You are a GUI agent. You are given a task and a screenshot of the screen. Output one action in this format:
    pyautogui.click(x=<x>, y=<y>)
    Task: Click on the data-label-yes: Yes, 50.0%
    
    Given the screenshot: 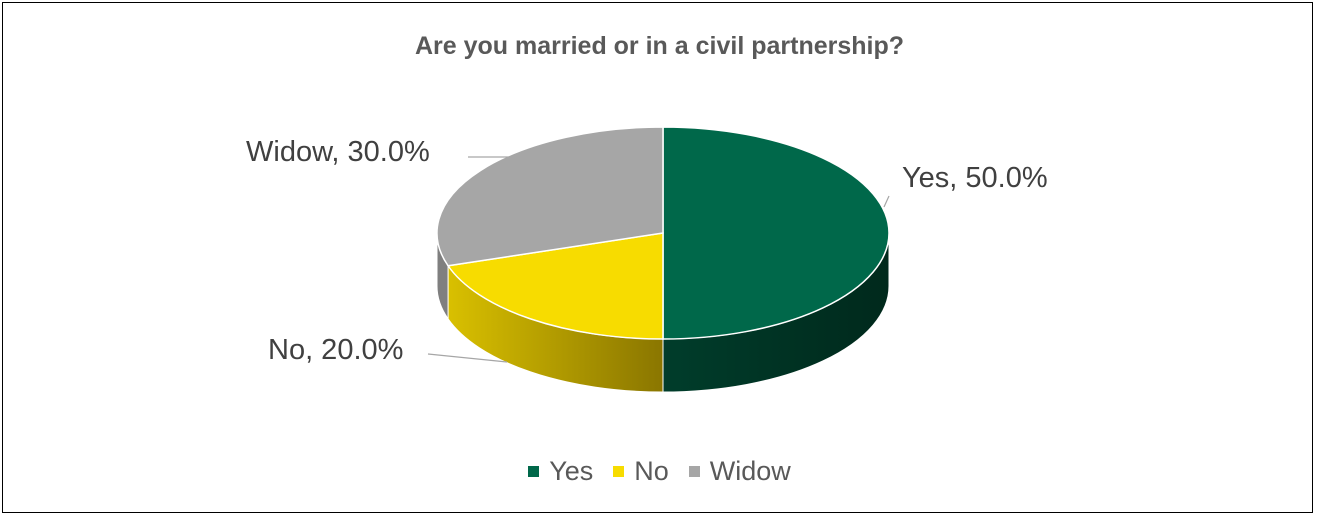 What is the action you would take?
    pyautogui.click(x=975, y=178)
    